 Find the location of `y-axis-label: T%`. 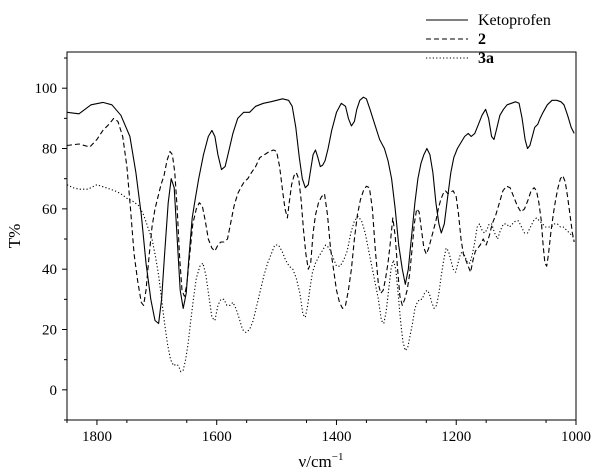

y-axis-label: T% is located at coordinates (14, 236).